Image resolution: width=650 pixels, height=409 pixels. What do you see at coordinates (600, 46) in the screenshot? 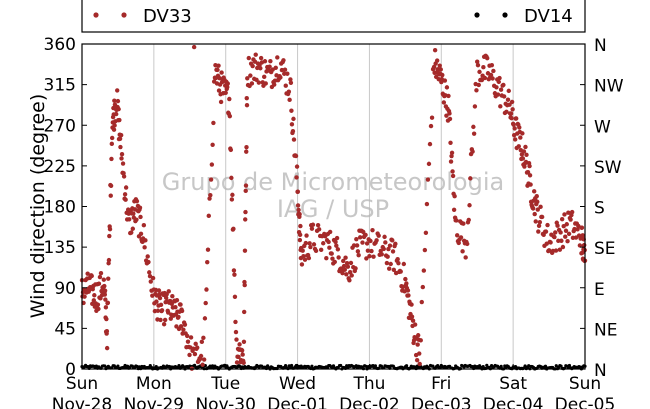
I see `right-tick-label: N` at bounding box center [600, 46].